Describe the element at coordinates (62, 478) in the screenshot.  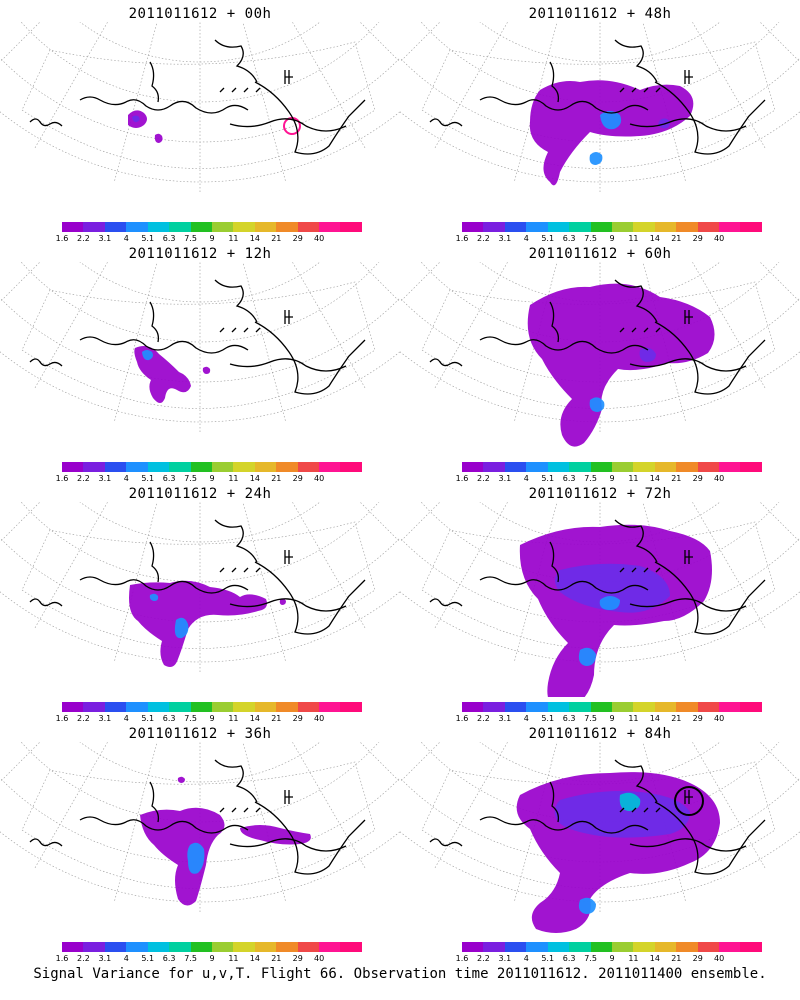
I see `colorbar-tick-label: 1.6` at that location.